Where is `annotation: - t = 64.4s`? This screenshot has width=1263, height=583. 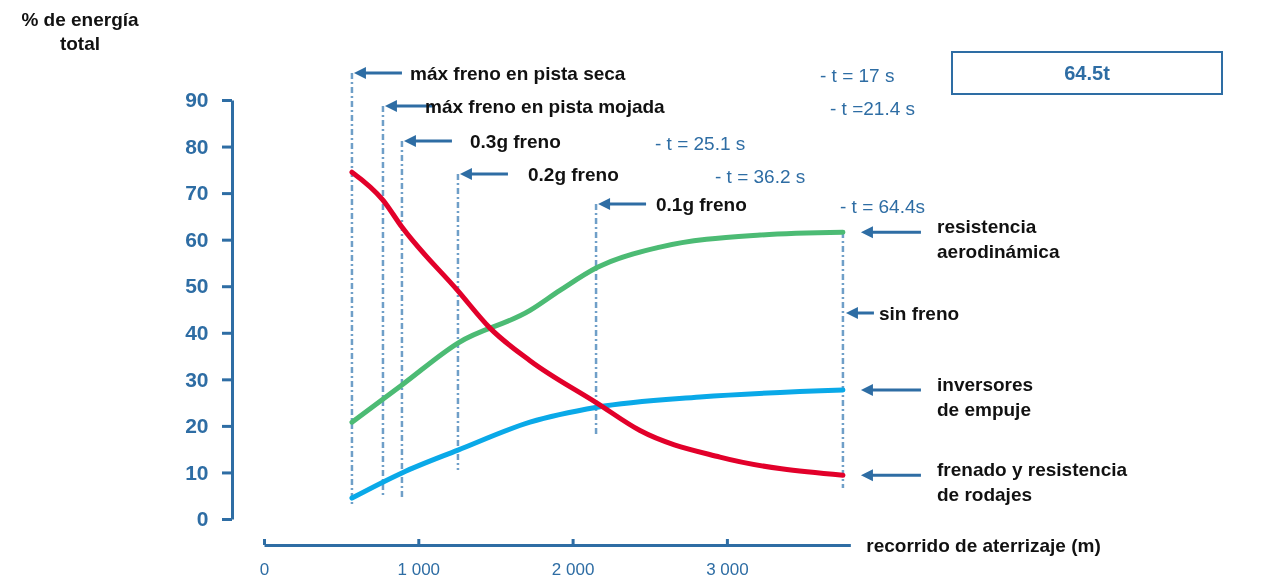 annotation: - t = 64.4s is located at coordinates (883, 206).